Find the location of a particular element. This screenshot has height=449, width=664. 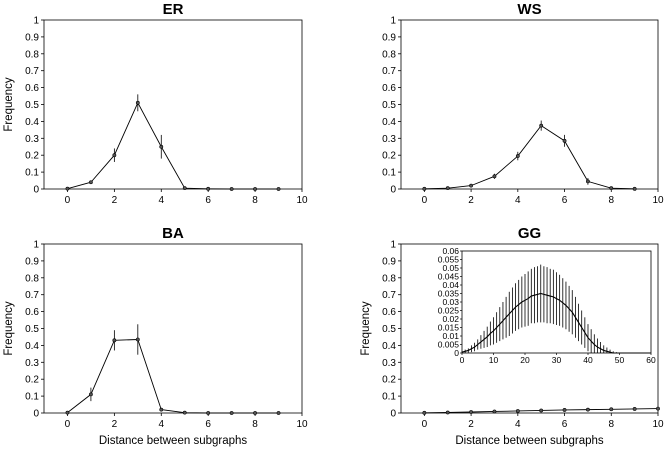

inset-y-tick-label: 0.035 is located at coordinates (449, 294).